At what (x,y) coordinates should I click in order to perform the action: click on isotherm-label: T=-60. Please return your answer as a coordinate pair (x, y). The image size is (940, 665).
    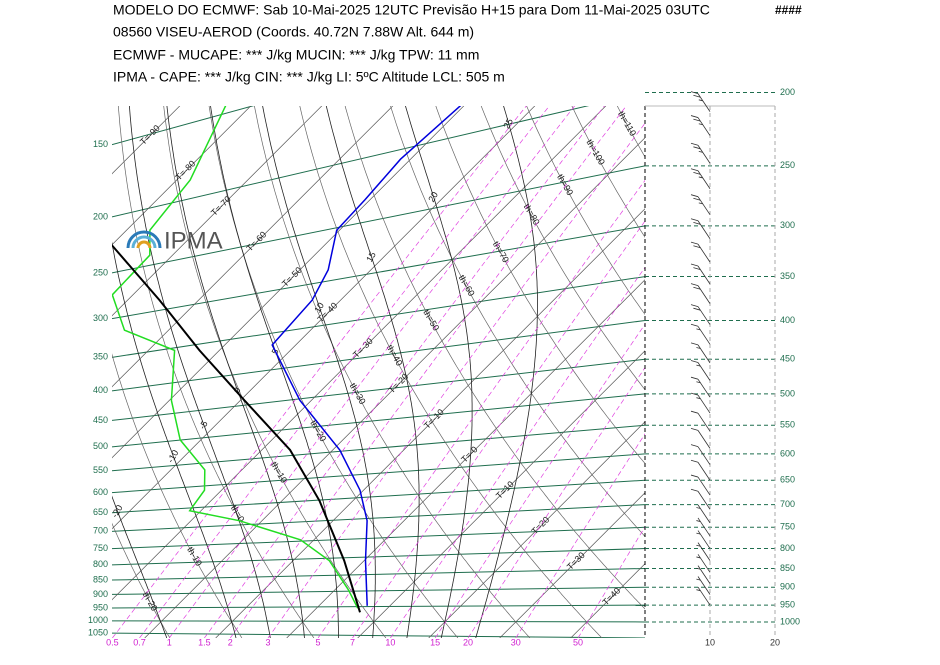
    Looking at the image, I should click on (256, 241).